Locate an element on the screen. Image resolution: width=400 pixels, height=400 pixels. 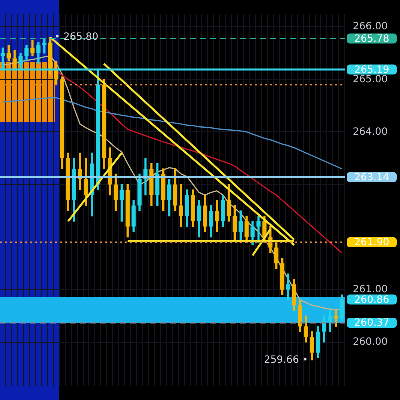
ref-line-label: 260.37 is located at coordinates (372, 324).